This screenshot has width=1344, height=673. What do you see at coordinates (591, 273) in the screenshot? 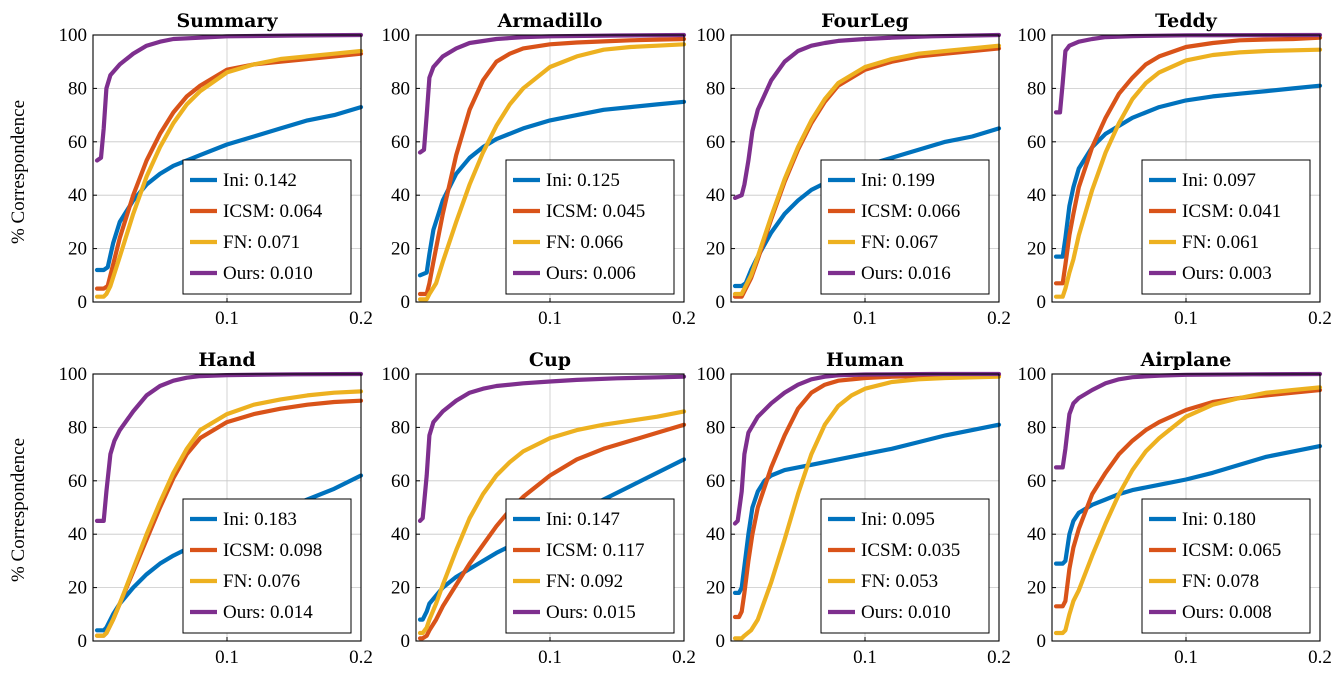
I see `legend-label-ours: Ours: 0.006` at bounding box center [591, 273].